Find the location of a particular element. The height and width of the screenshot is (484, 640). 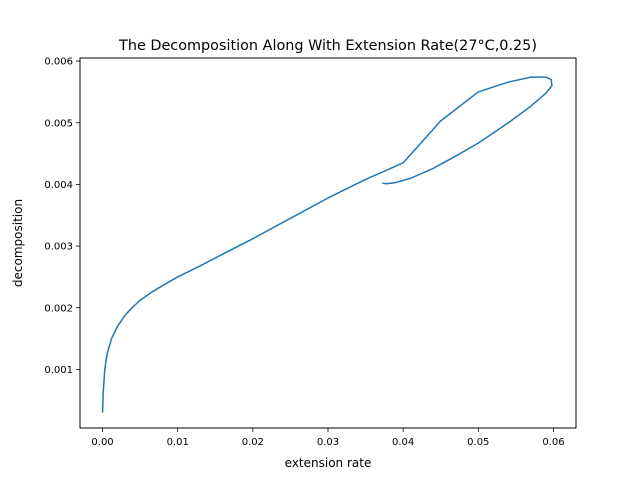

x-tick-label: 0.00 is located at coordinates (102, 442).